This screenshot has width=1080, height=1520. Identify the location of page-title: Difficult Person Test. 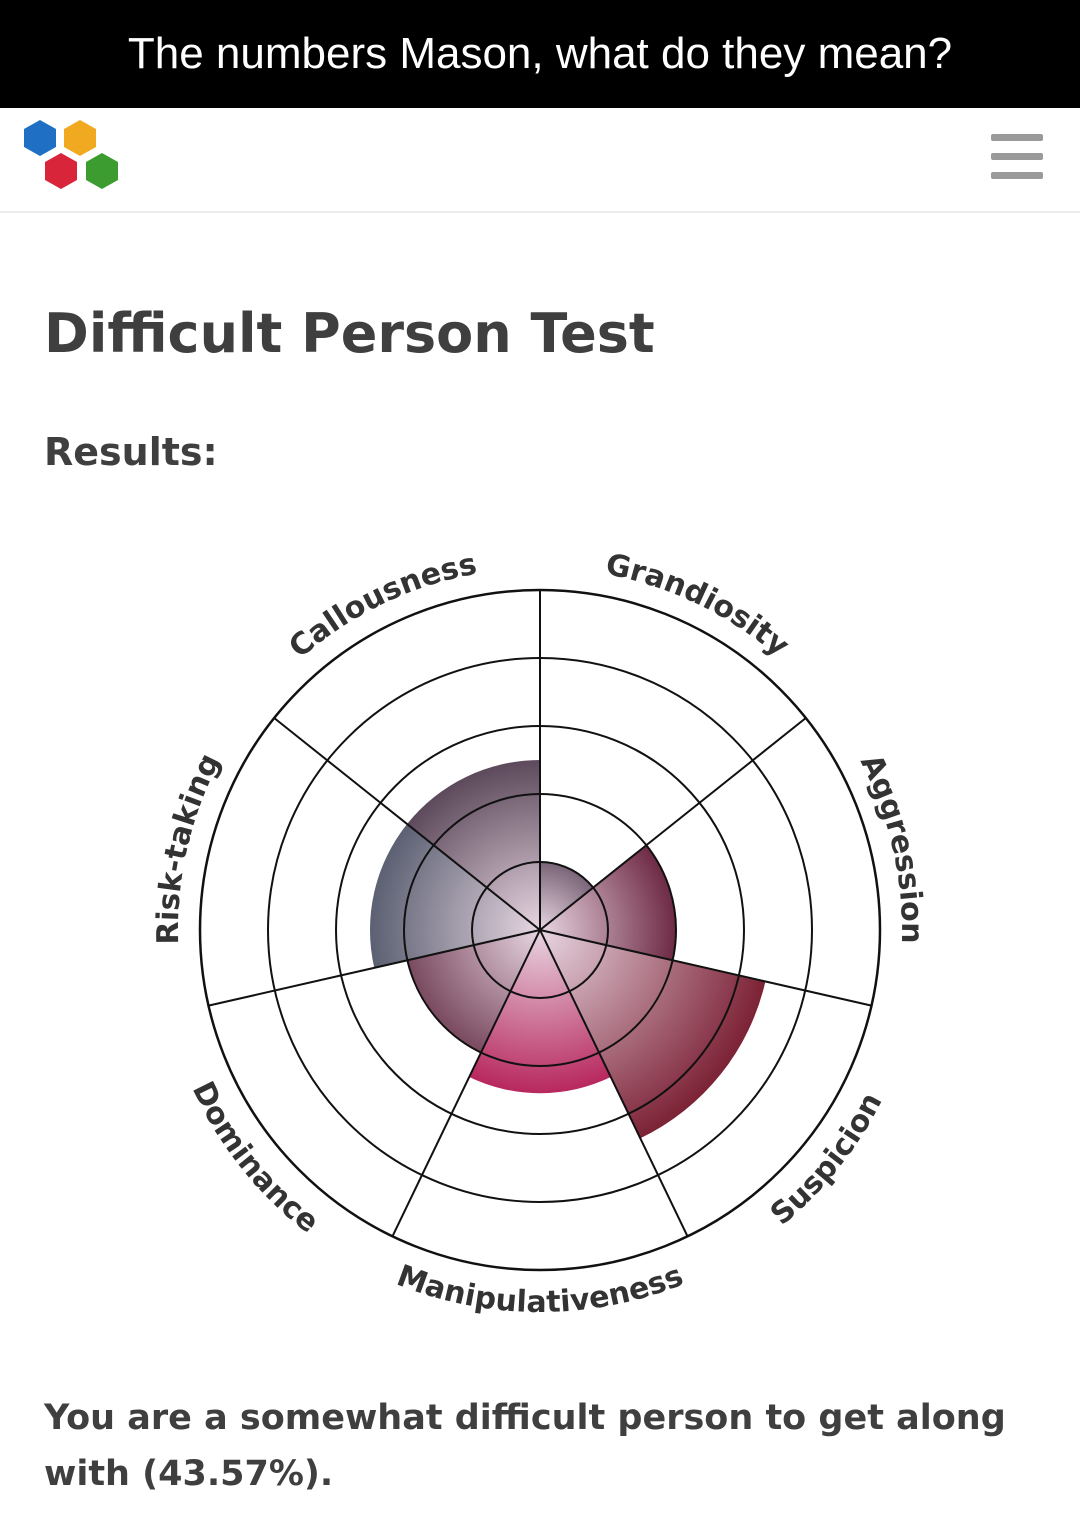
(349, 333).